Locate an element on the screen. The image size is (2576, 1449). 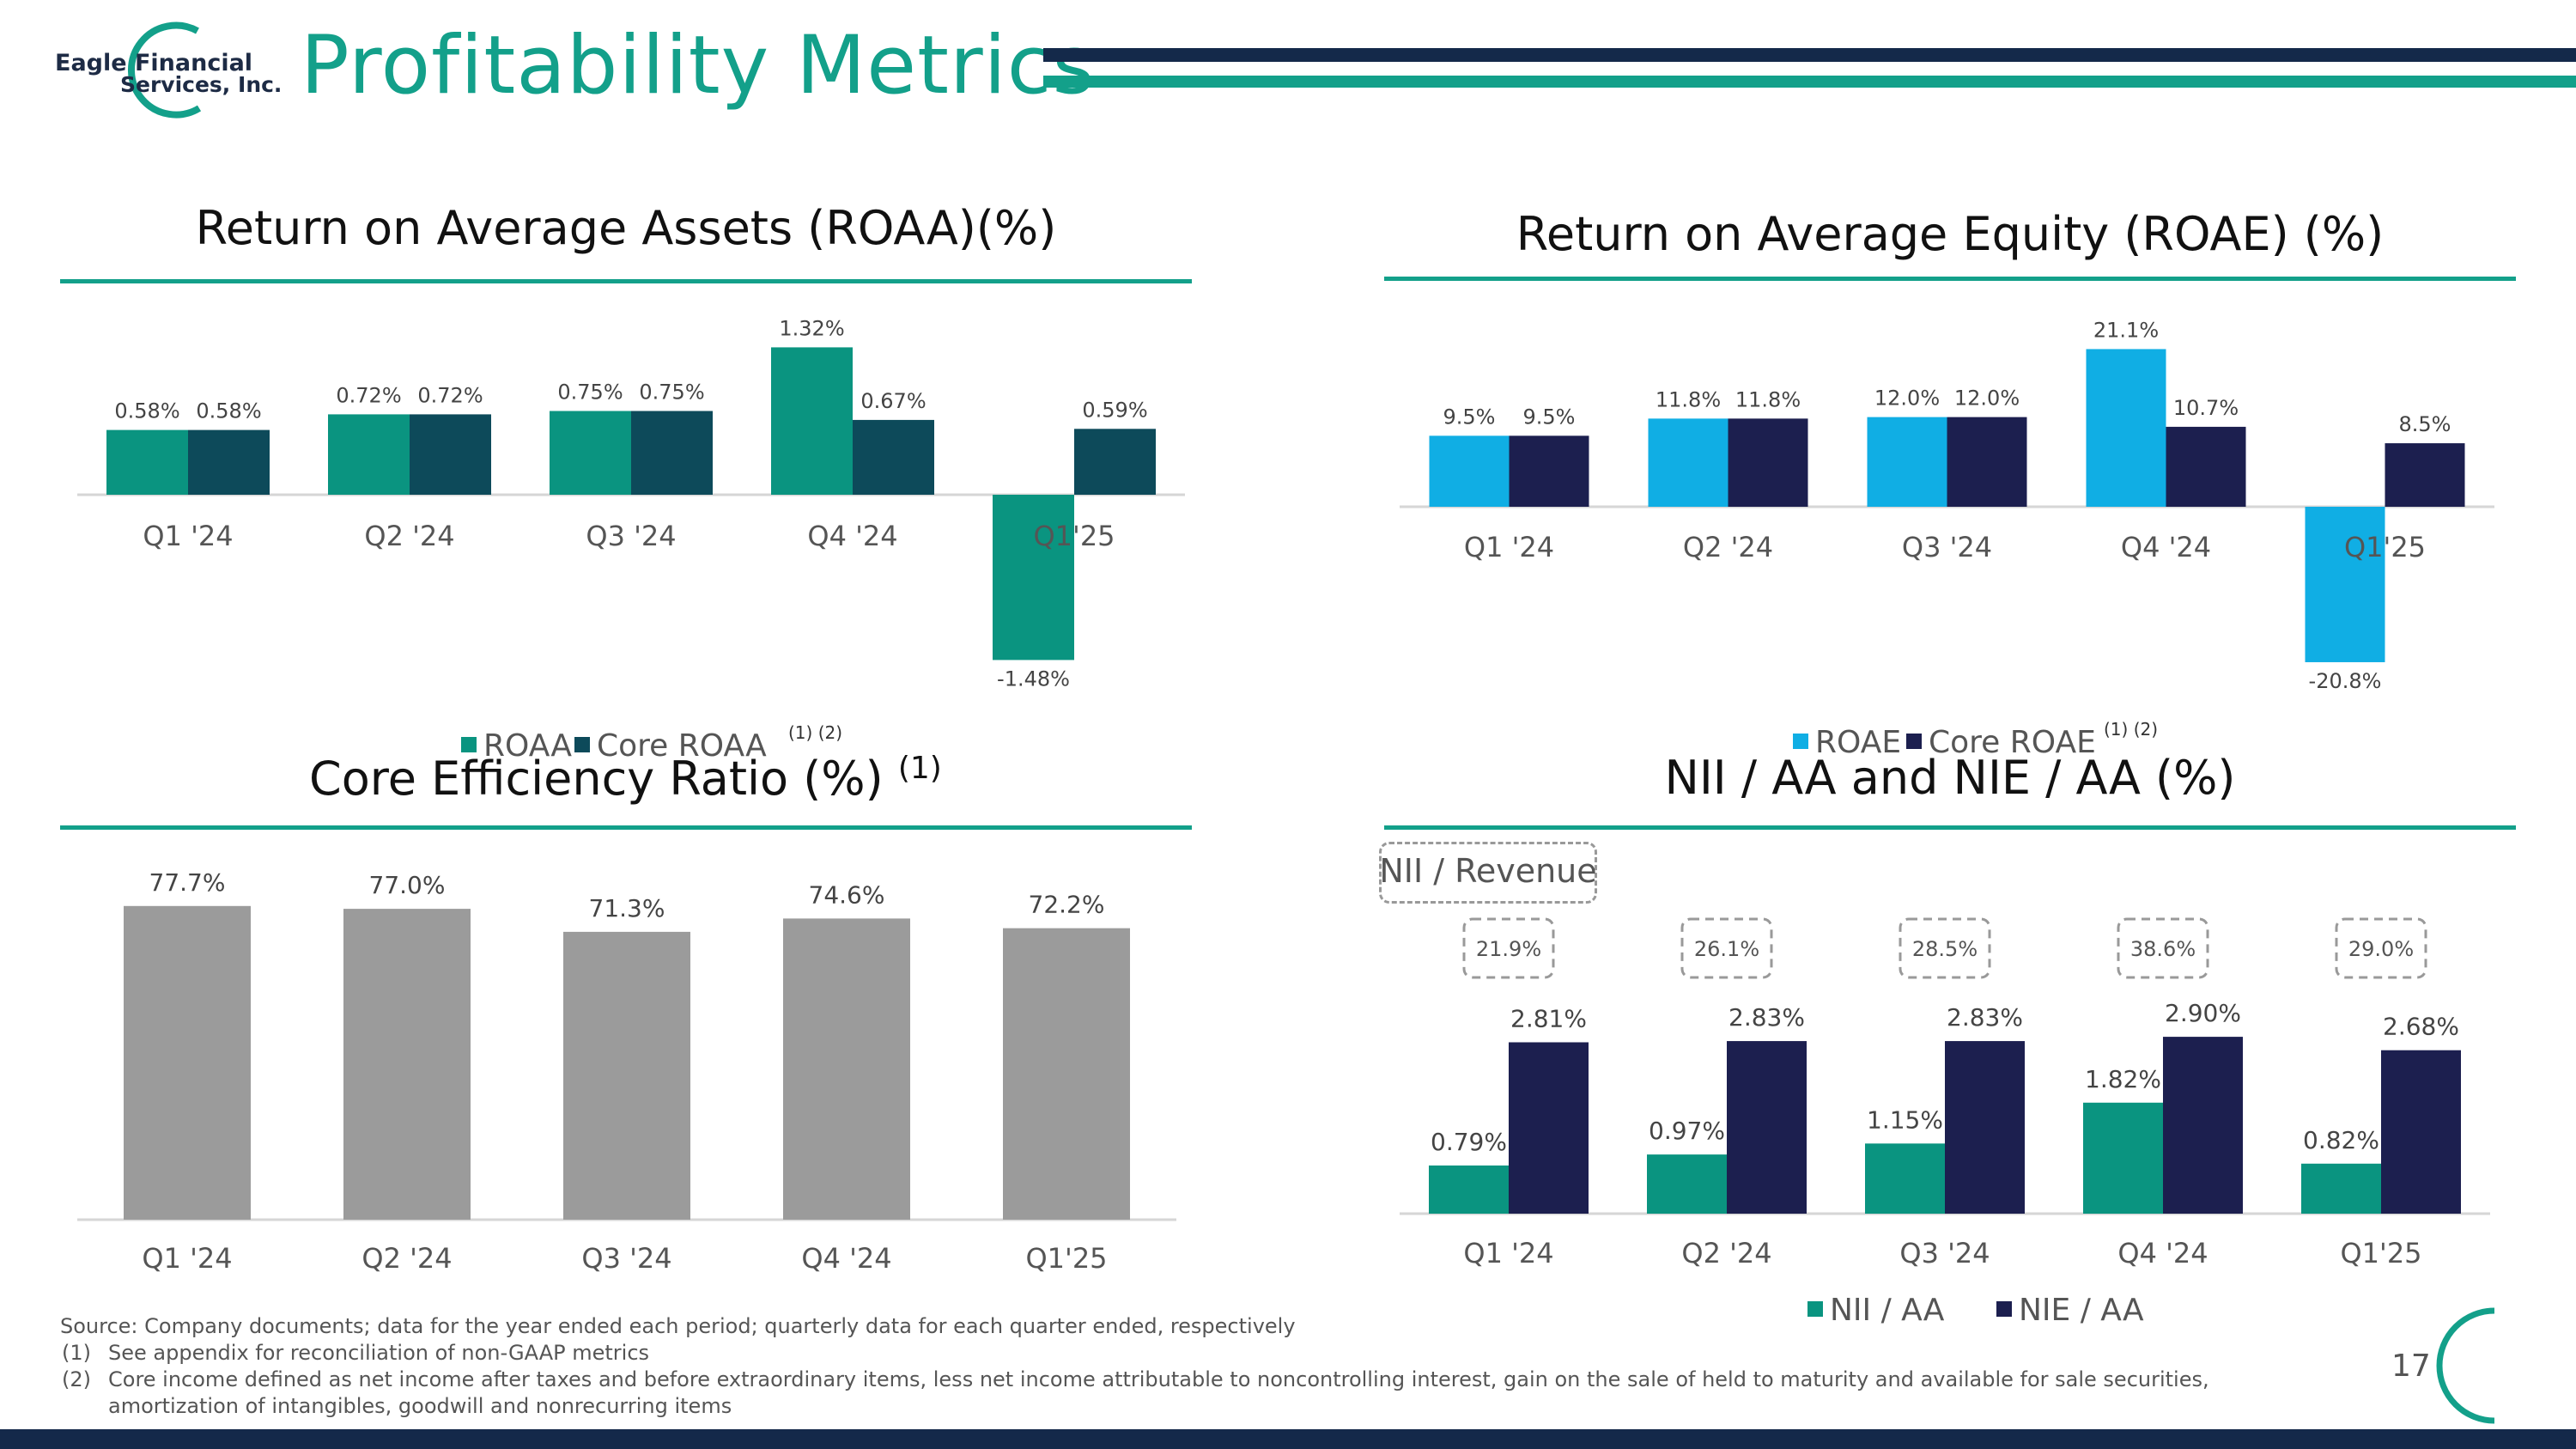
nii-revenue-annotation-1: 21.9% is located at coordinates (1508, 949).